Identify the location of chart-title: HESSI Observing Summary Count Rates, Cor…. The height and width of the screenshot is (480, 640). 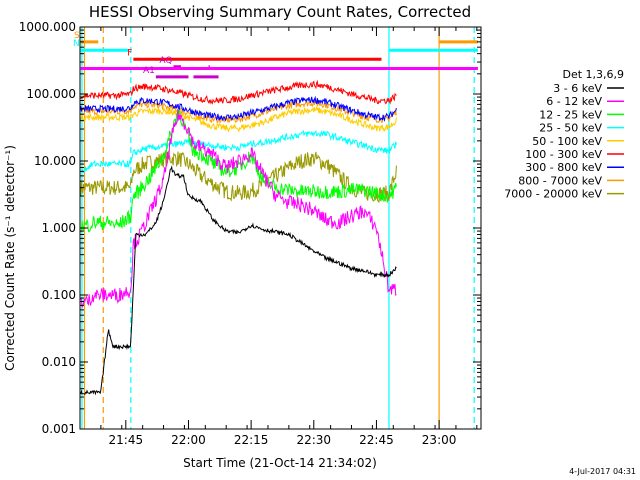
(280, 12).